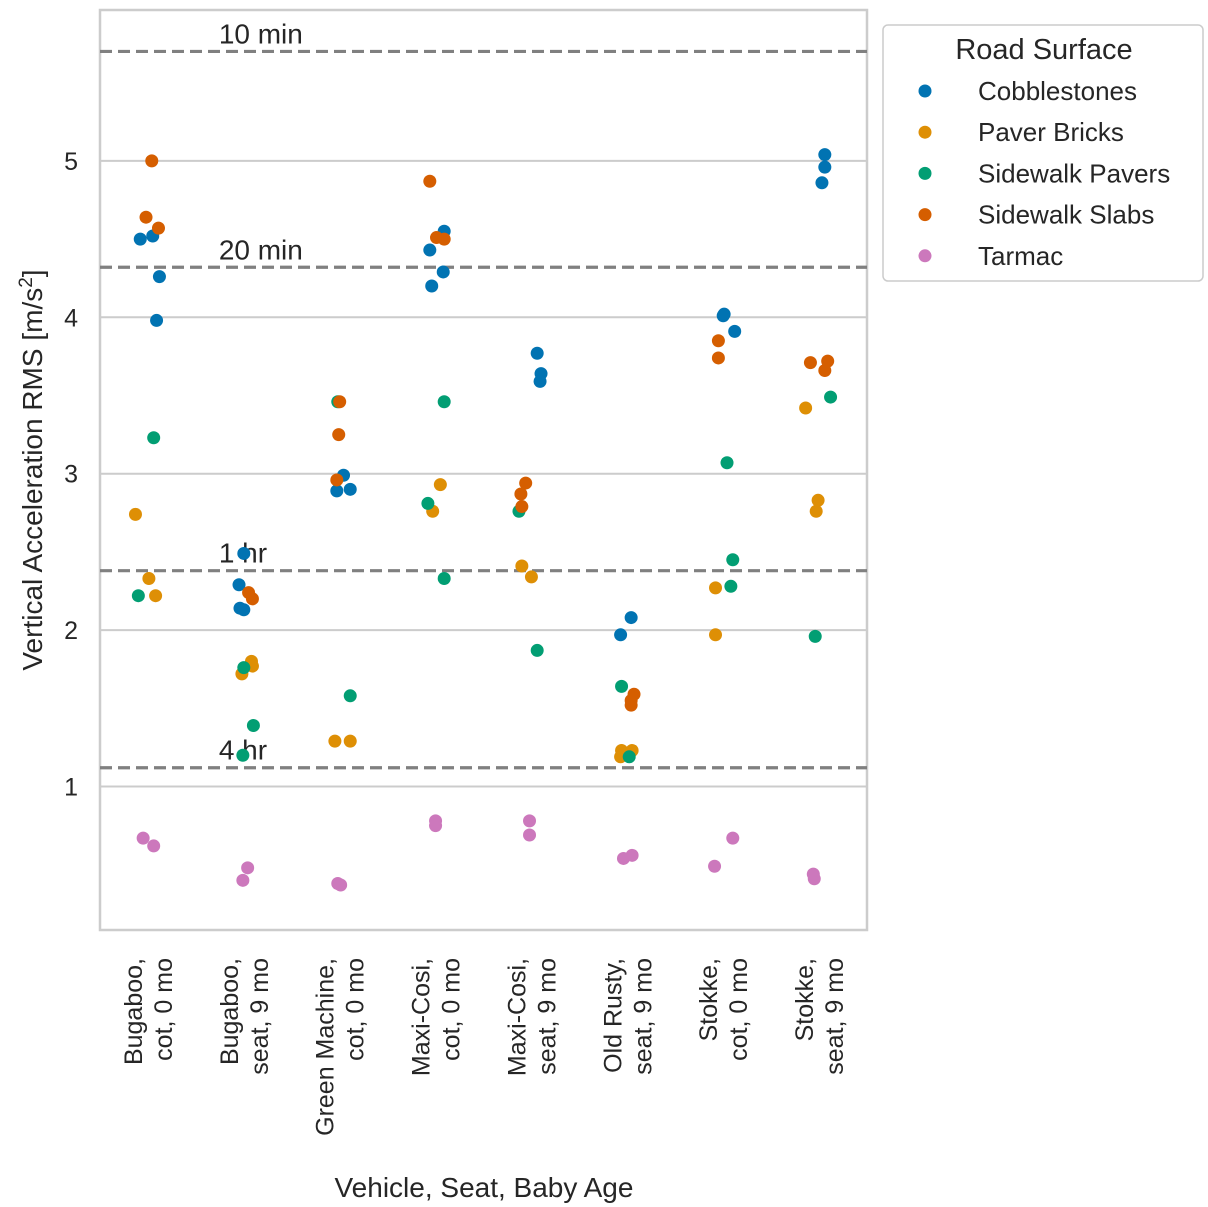 This screenshot has width=1208, height=1207. I want to click on x-tick-label: Green Machine, cot, 0 mo, so click(341, 1047).